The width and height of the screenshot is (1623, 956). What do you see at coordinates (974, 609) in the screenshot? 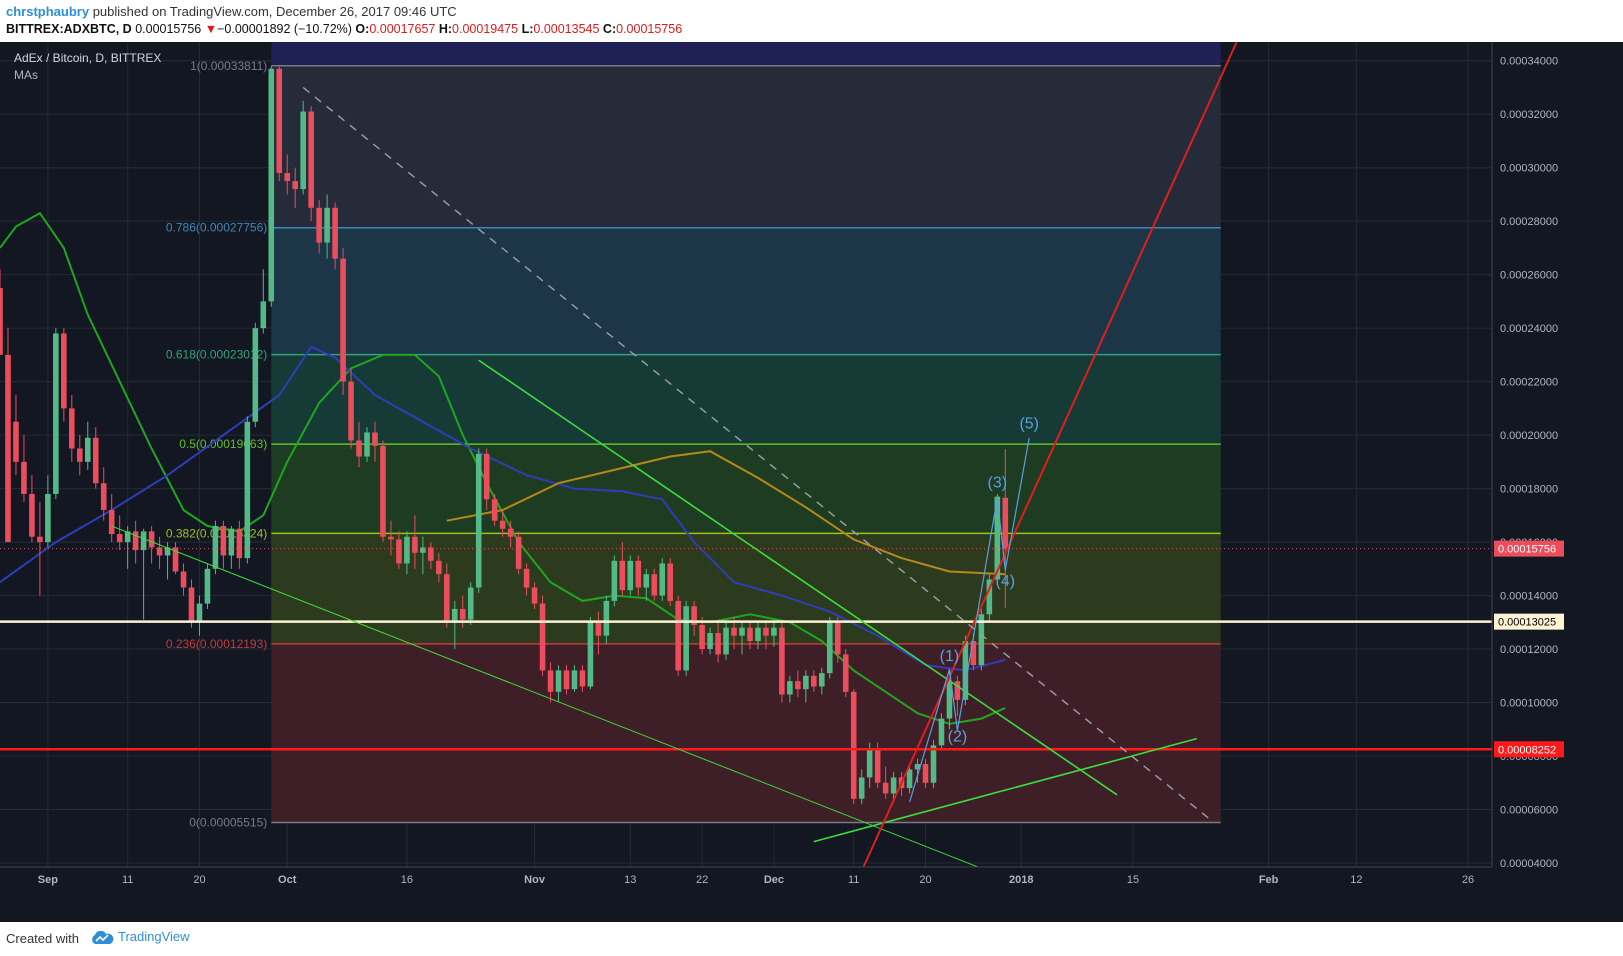
I see `elliott-wave: (1) (2) (3) (4) (5)` at bounding box center [974, 609].